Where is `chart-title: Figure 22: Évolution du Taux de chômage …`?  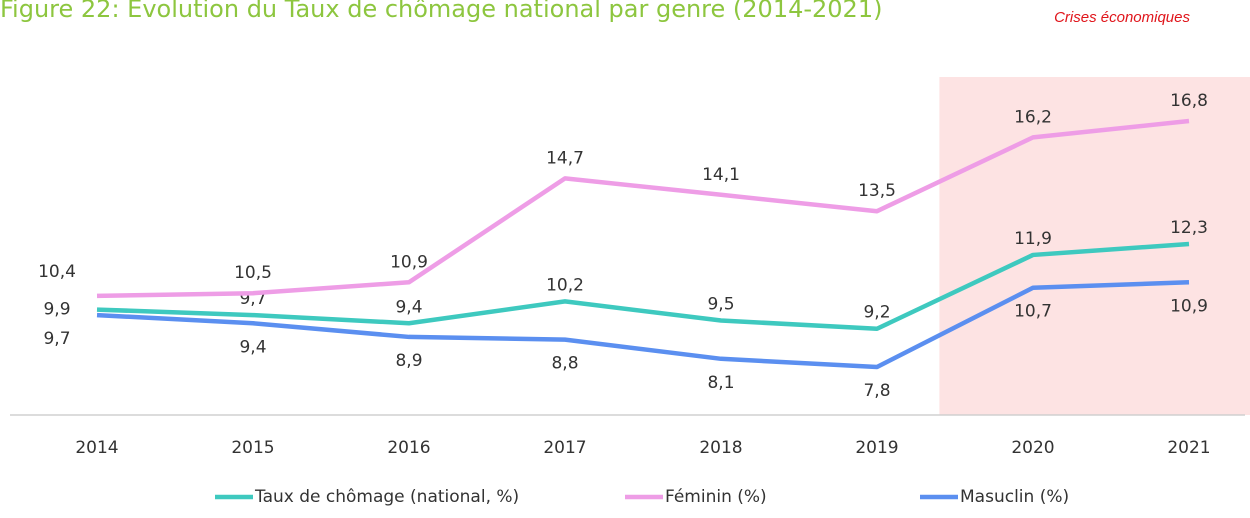
chart-title: Figure 22: Évolution du Taux de chômage … is located at coordinates (441, 11).